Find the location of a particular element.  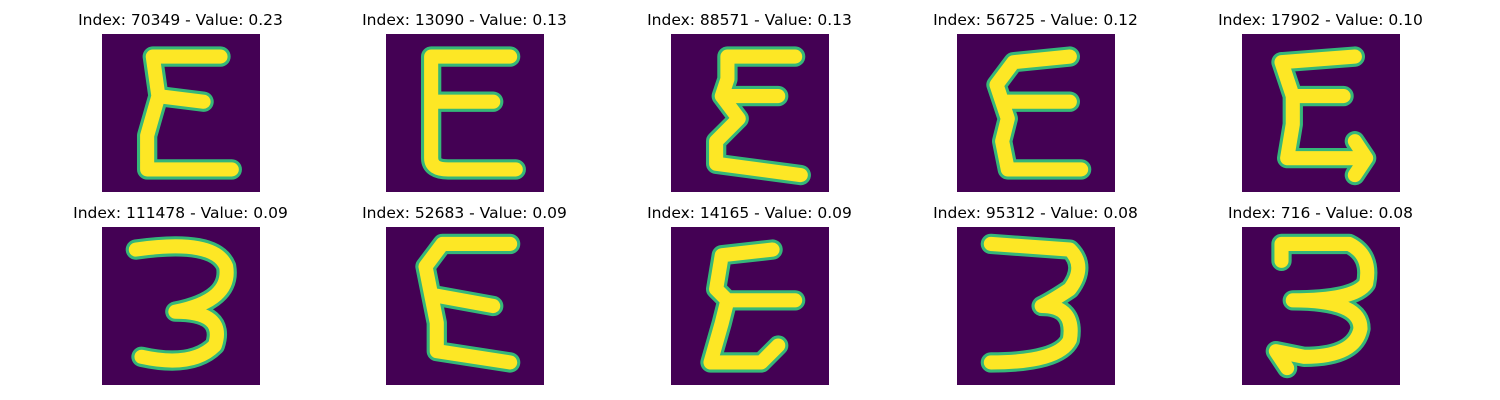

sample-tile: Index: 56725 - Value: 0.12 is located at coordinates (1035, 96).